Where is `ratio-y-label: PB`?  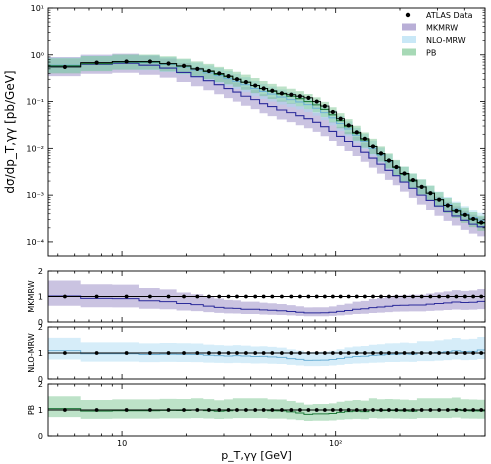
ratio-y-label: PB is located at coordinates (31, 410).